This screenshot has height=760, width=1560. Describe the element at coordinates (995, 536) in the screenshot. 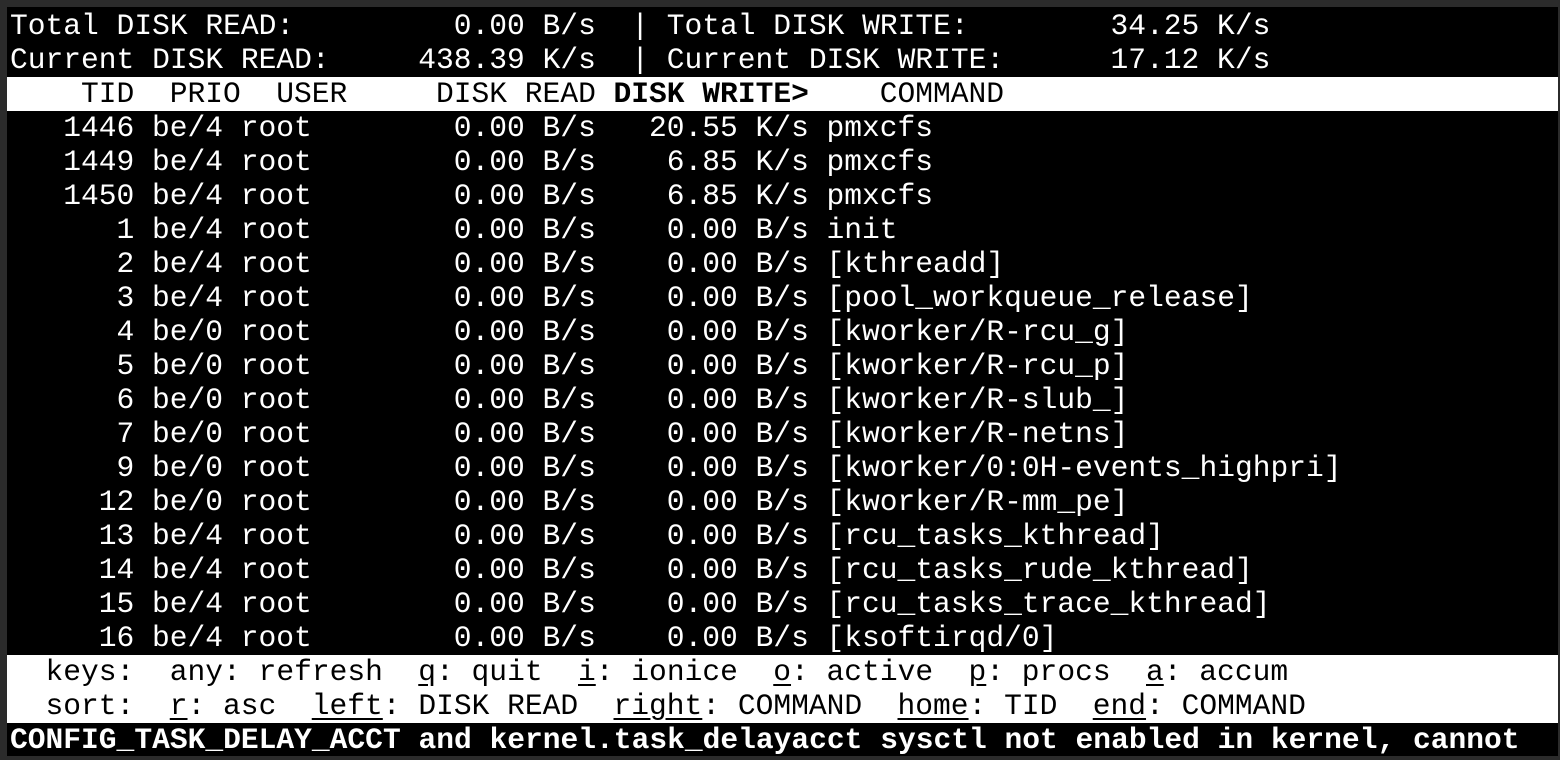

I see `command: [rcu_tasks_kthread]` at that location.